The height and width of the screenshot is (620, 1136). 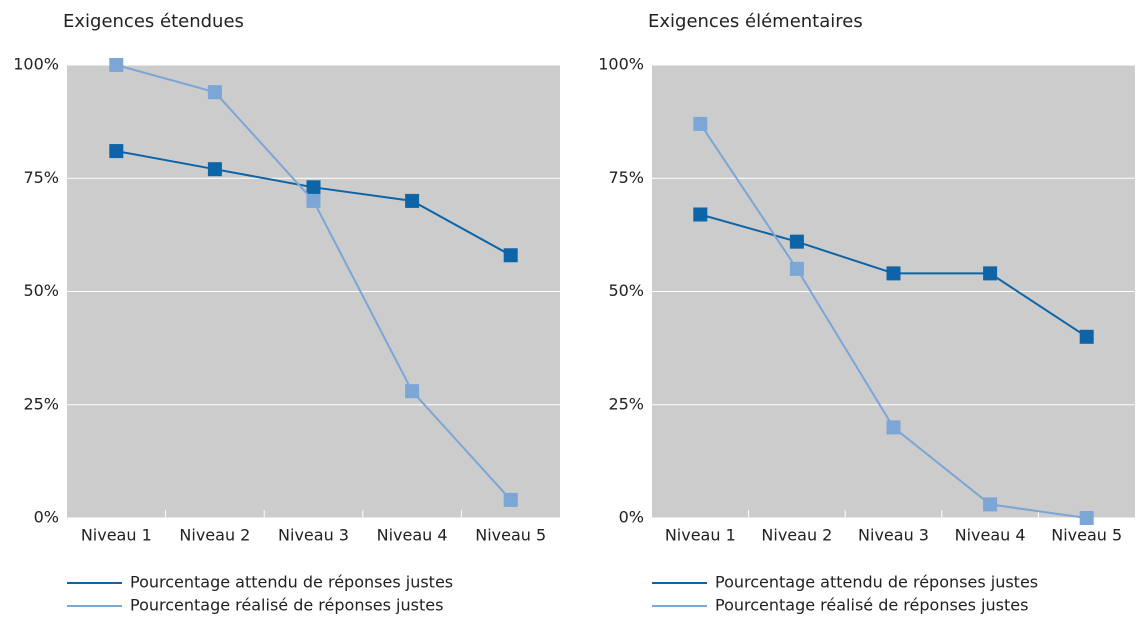 I want to click on chart-title: Exigences élémentaires, so click(x=755, y=21).